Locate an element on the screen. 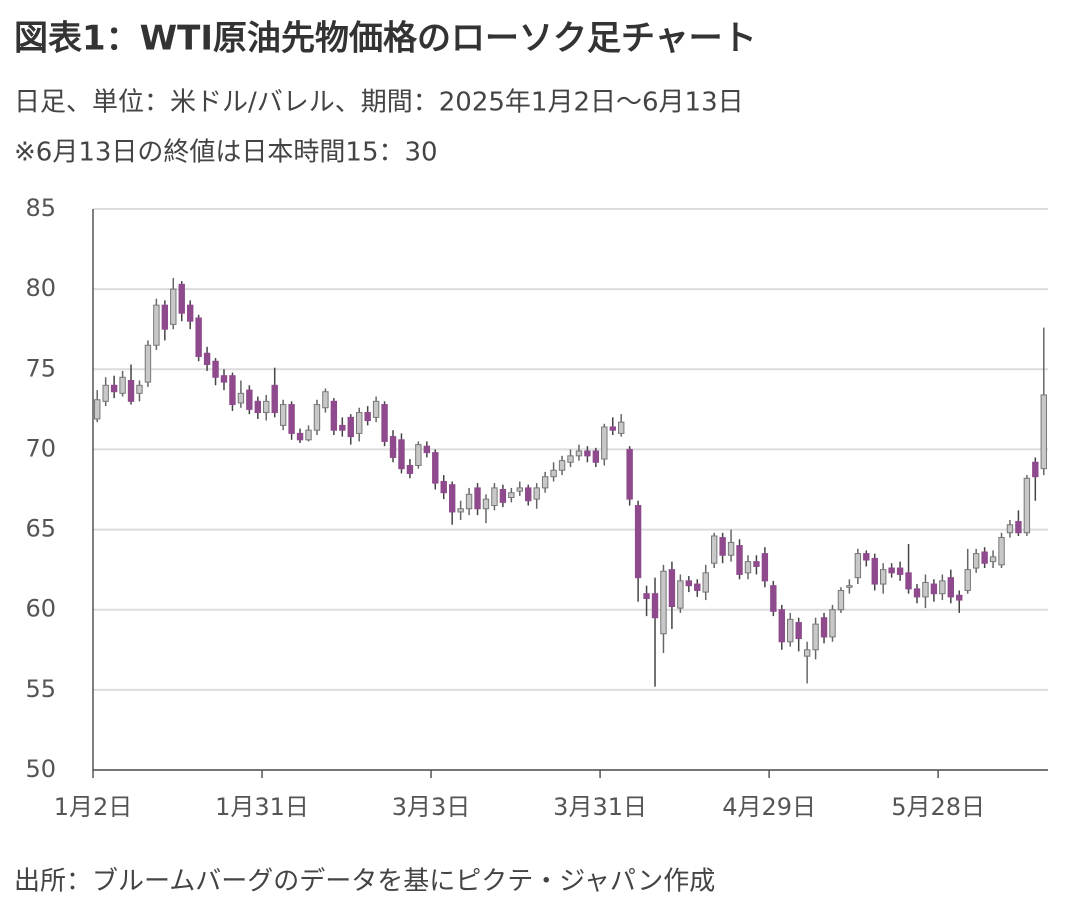  chart-note: ※6月13日の終値は日本時間15：30 is located at coordinates (226, 153).